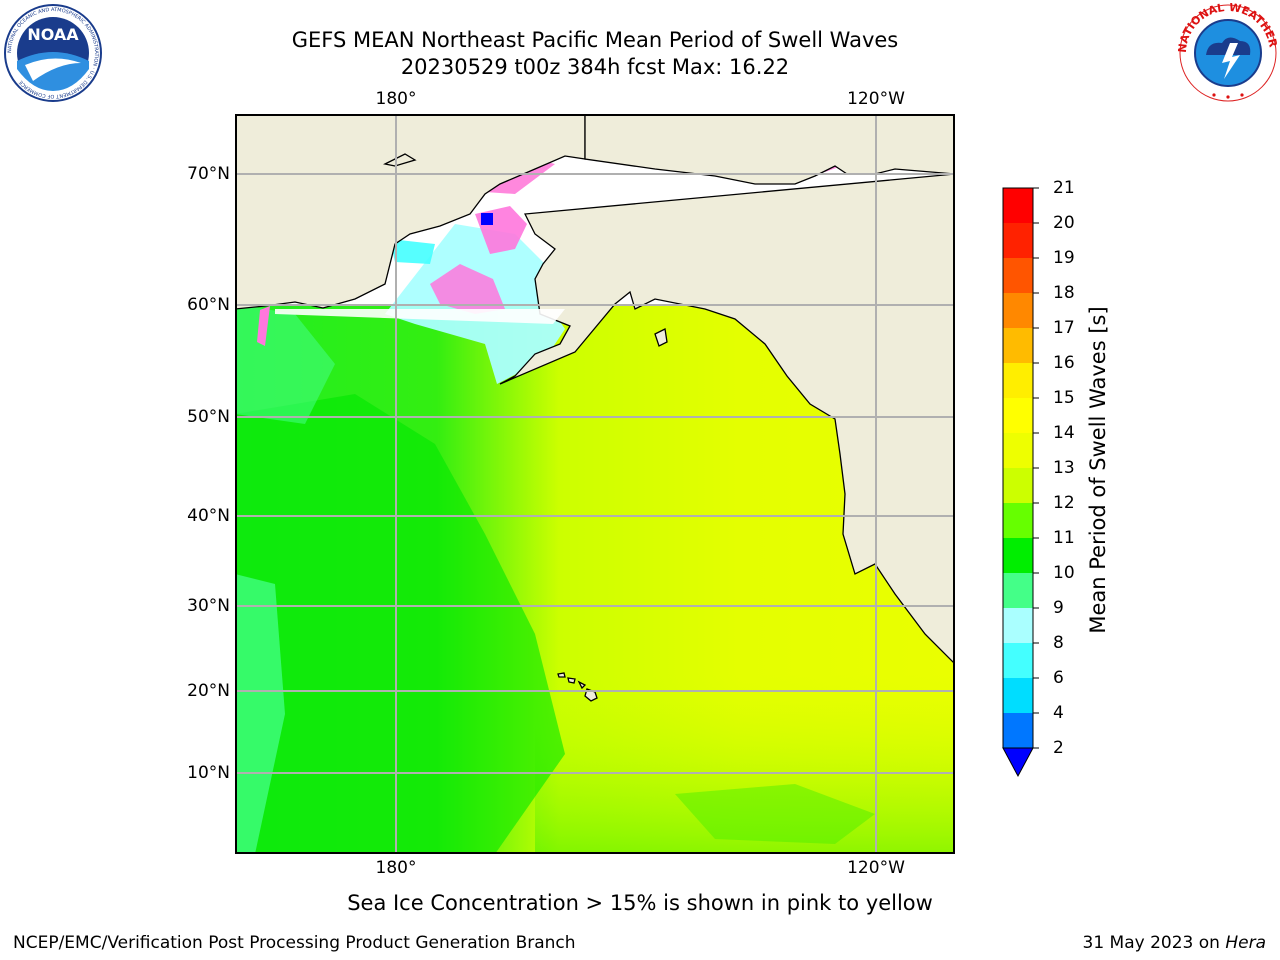 The image size is (1280, 960). What do you see at coordinates (876, 868) in the screenshot?
I see `lon-label-bottom-120w: 120°W` at bounding box center [876, 868].